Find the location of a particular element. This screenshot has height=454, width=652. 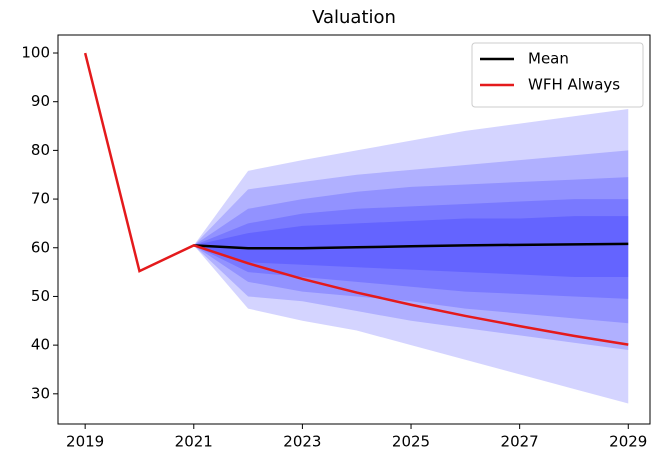

legend-label: WFH Always is located at coordinates (574, 85).